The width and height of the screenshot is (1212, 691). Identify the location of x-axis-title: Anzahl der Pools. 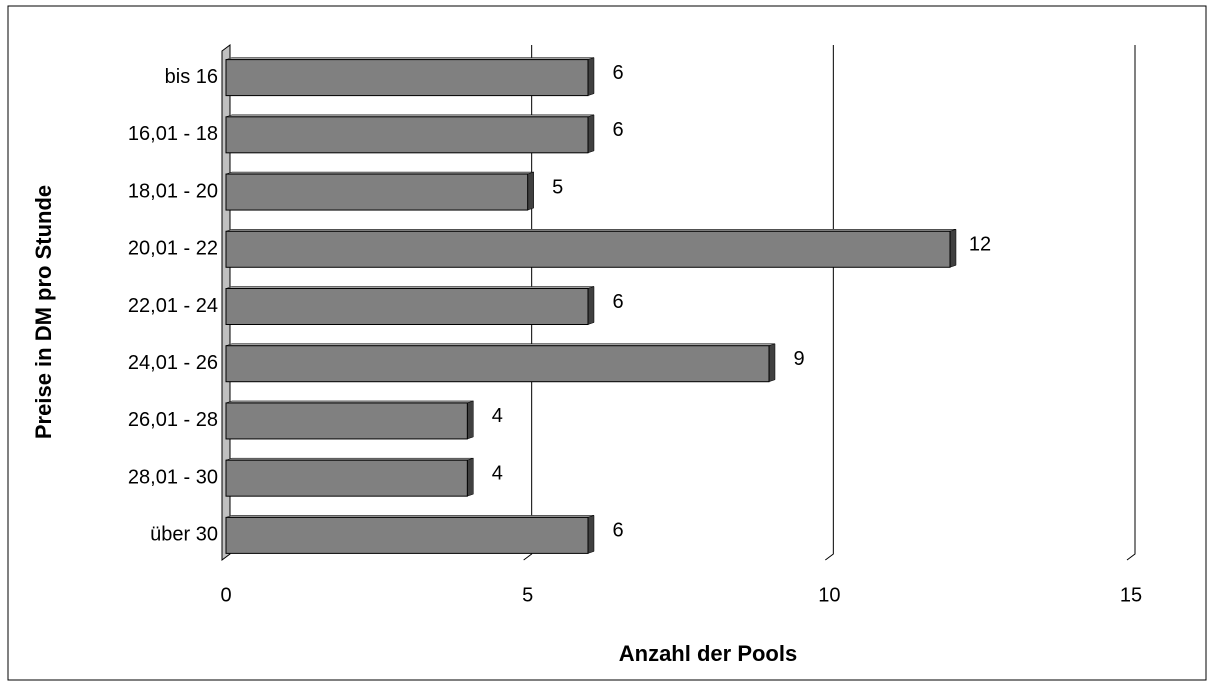
(708, 653).